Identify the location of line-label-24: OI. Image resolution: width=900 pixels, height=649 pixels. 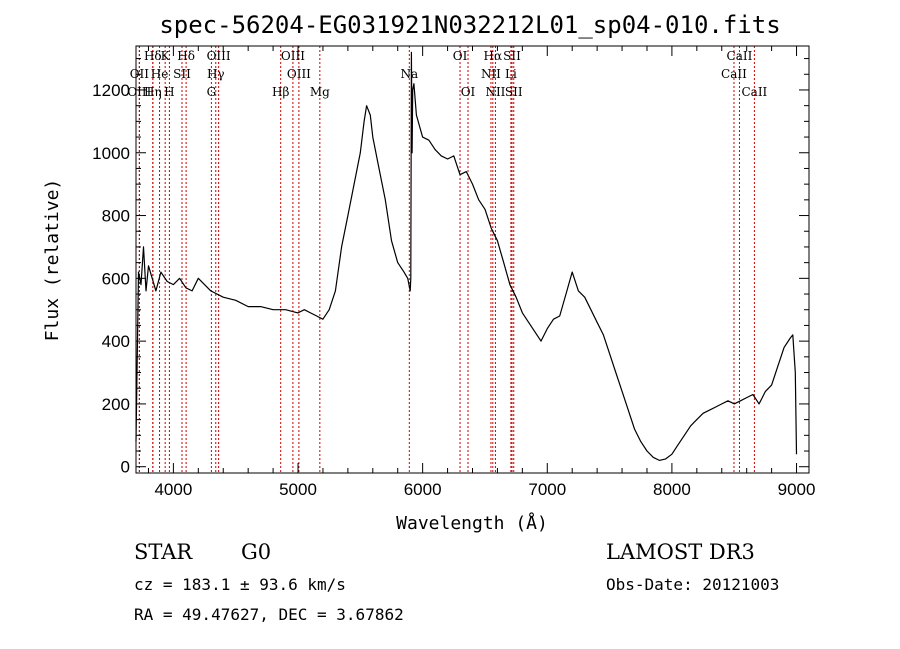
(468, 92).